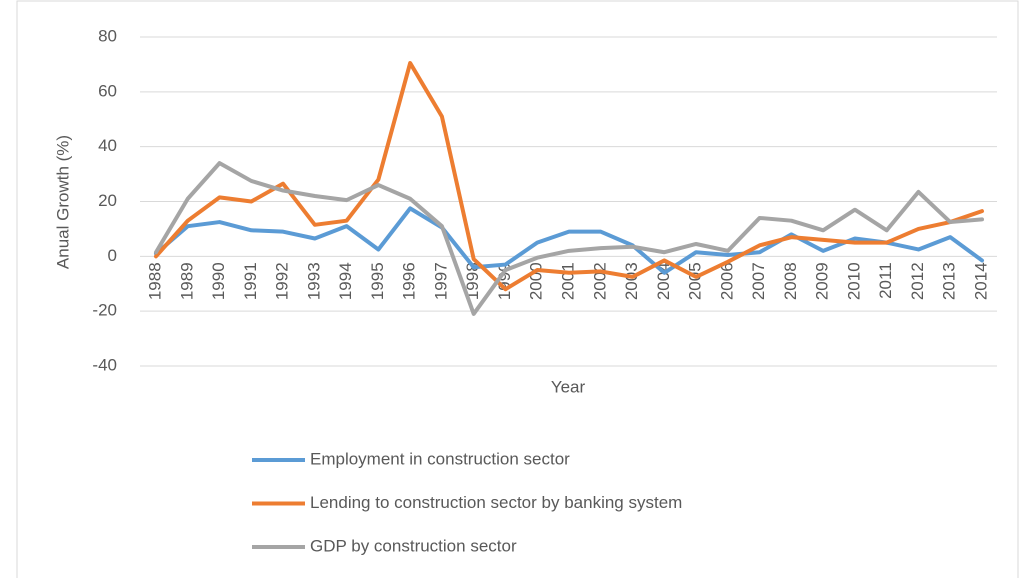 This screenshot has width=1019, height=583. What do you see at coordinates (472, 281) in the screenshot?
I see `x-tick-label: 1998` at bounding box center [472, 281].